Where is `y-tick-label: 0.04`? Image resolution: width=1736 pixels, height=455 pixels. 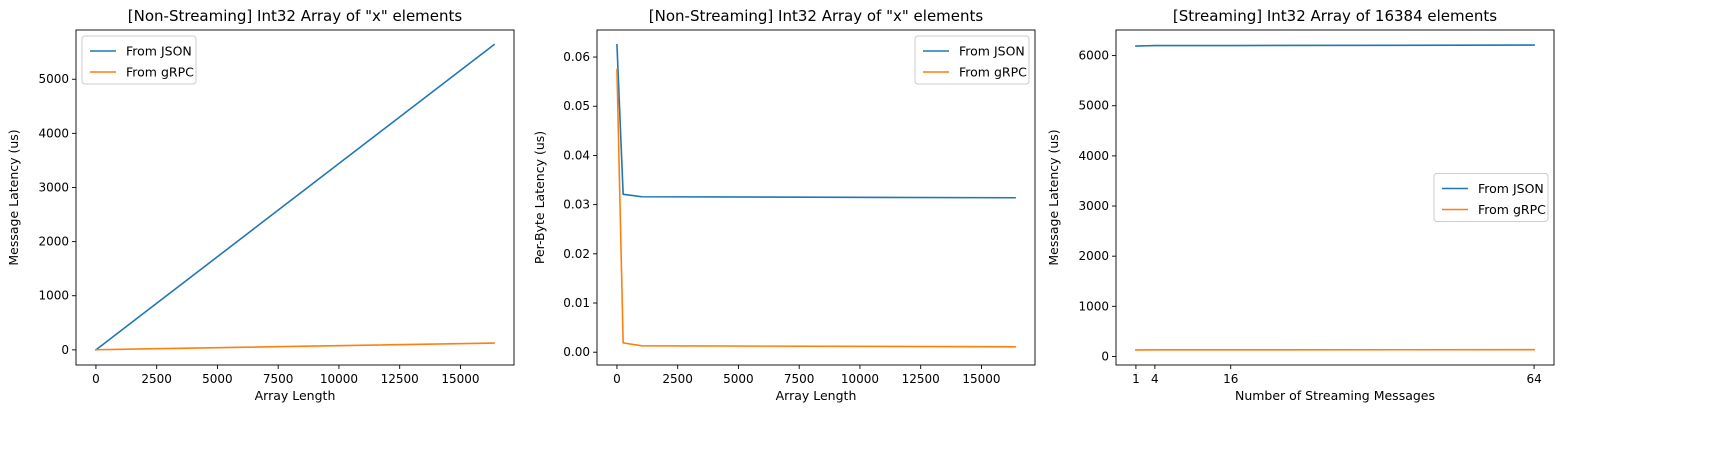
y-tick-label: 0.04 is located at coordinates (576, 155).